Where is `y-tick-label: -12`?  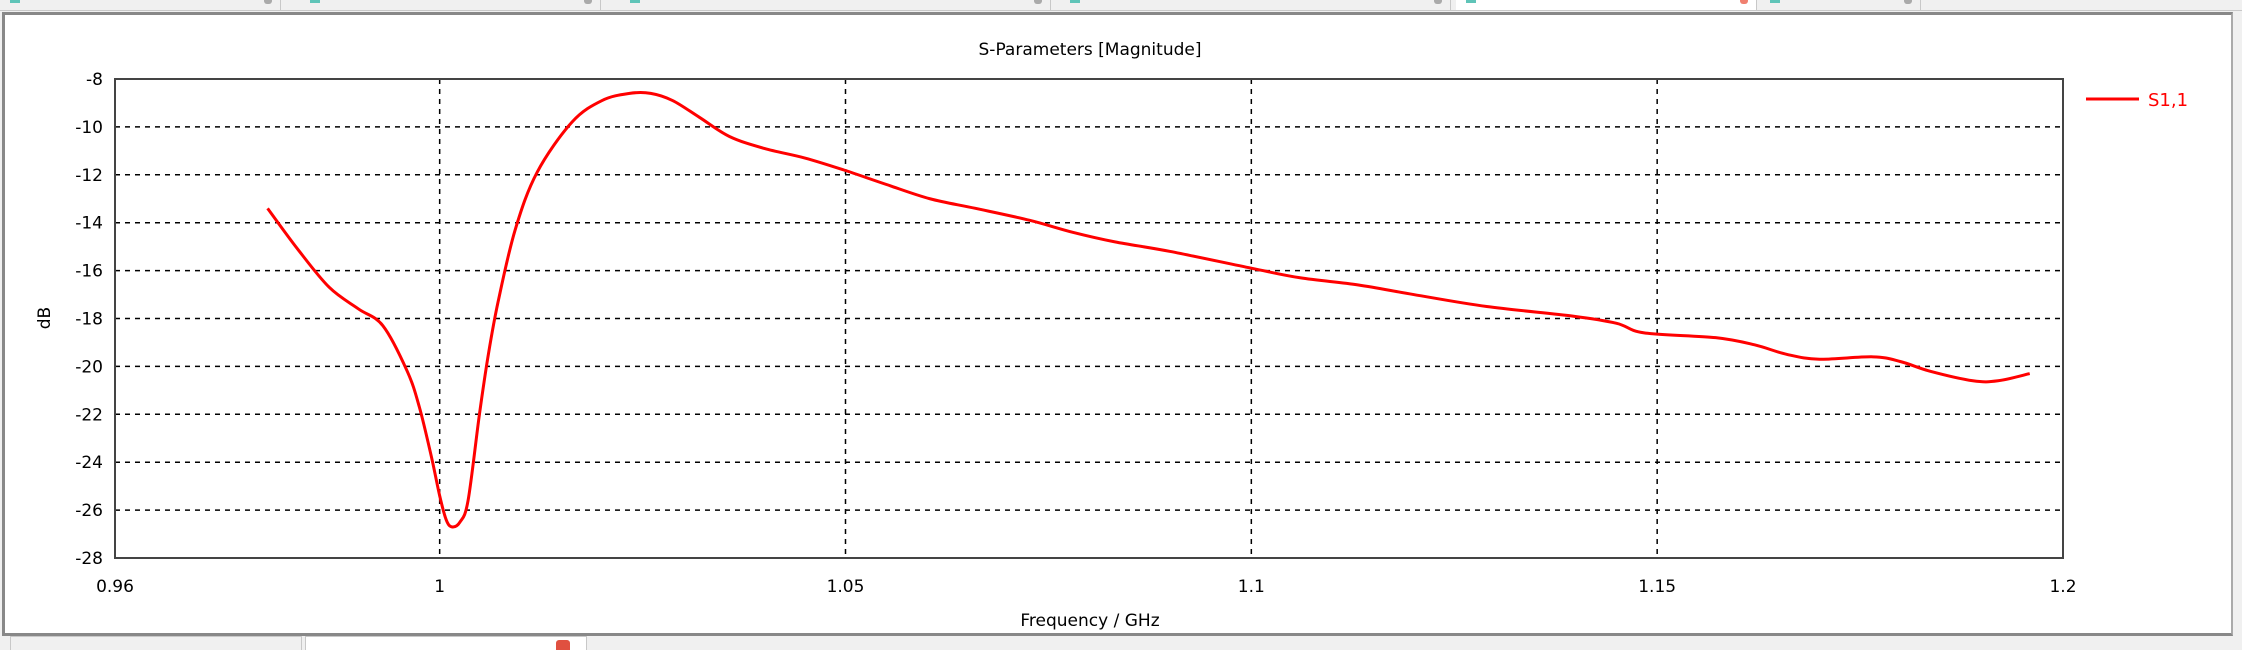
y-tick-label: -12 is located at coordinates (89, 176).